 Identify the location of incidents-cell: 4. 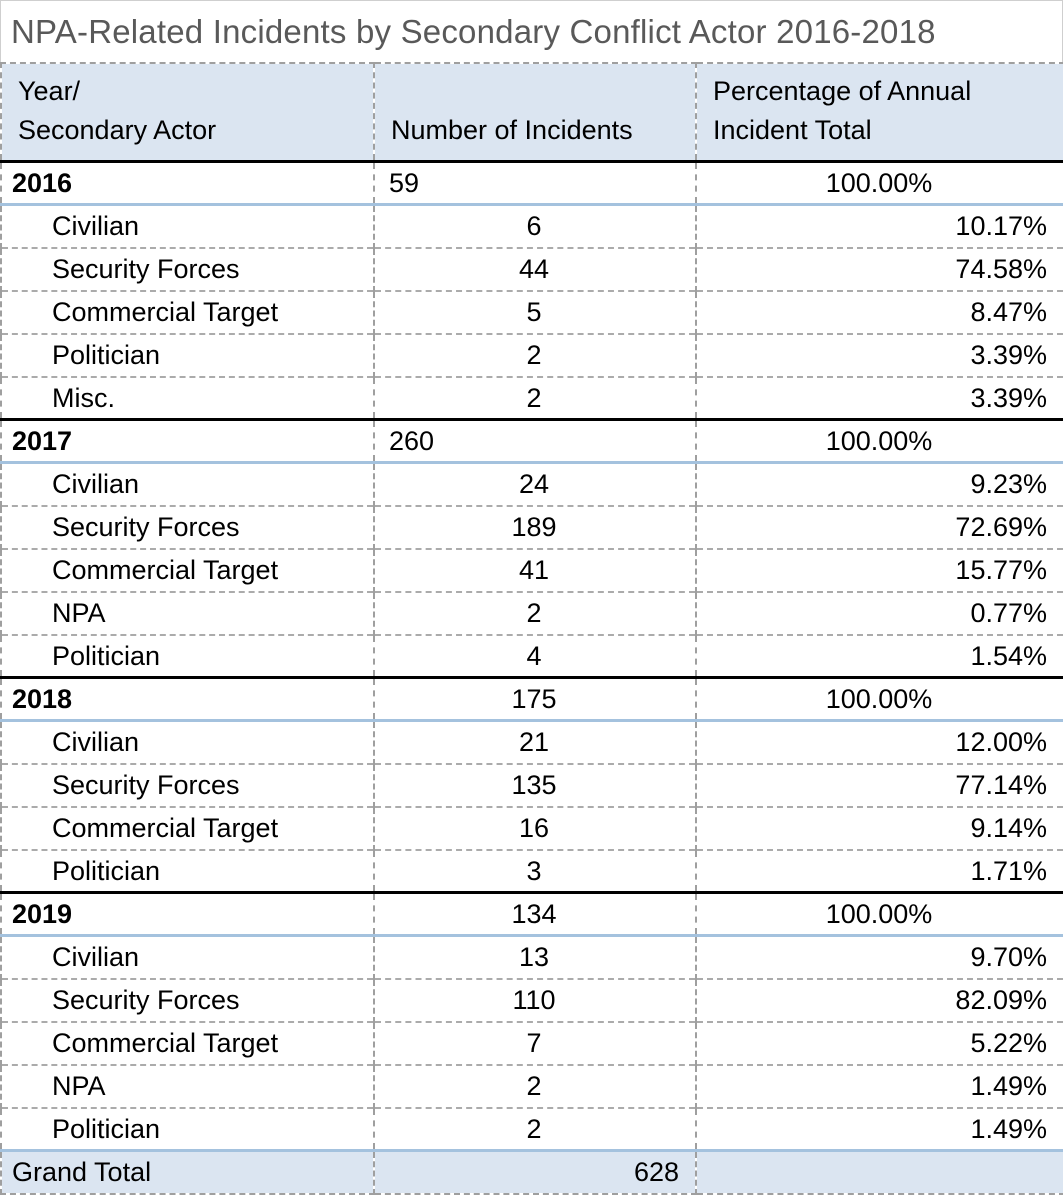
(535, 655).